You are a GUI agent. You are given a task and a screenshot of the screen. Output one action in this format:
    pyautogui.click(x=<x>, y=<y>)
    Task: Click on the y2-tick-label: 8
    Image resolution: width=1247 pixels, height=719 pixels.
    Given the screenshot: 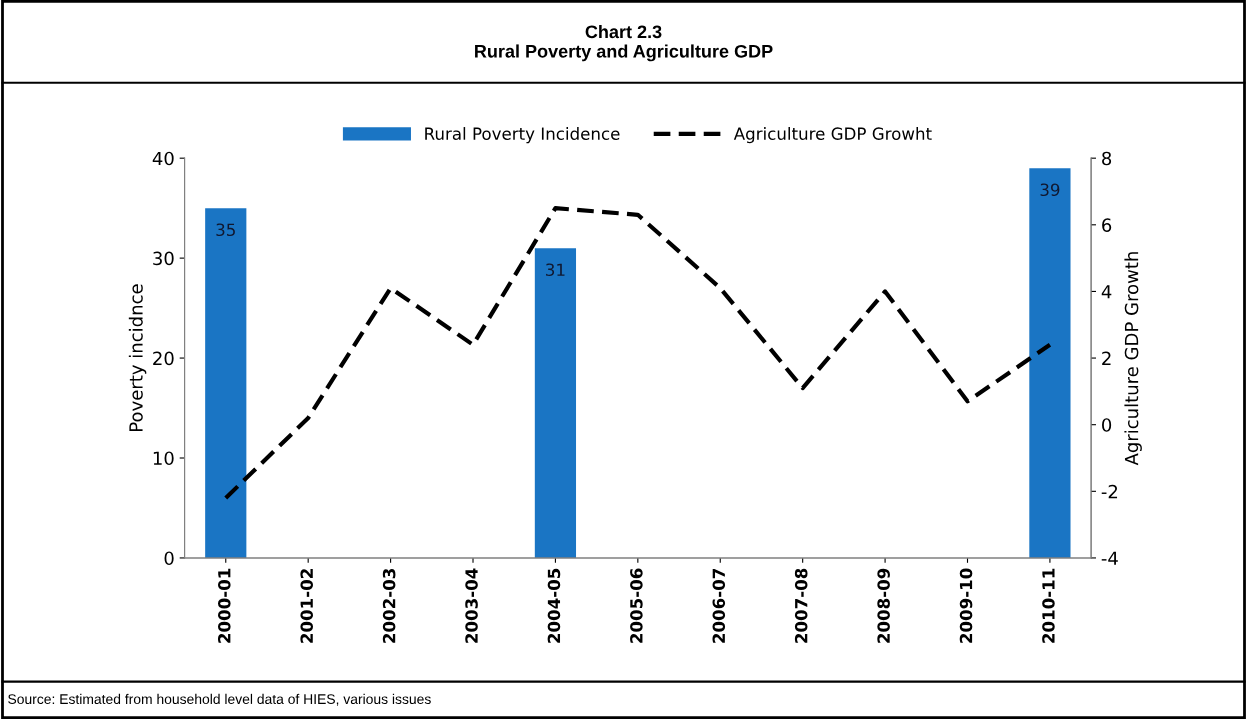 What is the action you would take?
    pyautogui.click(x=1107, y=158)
    